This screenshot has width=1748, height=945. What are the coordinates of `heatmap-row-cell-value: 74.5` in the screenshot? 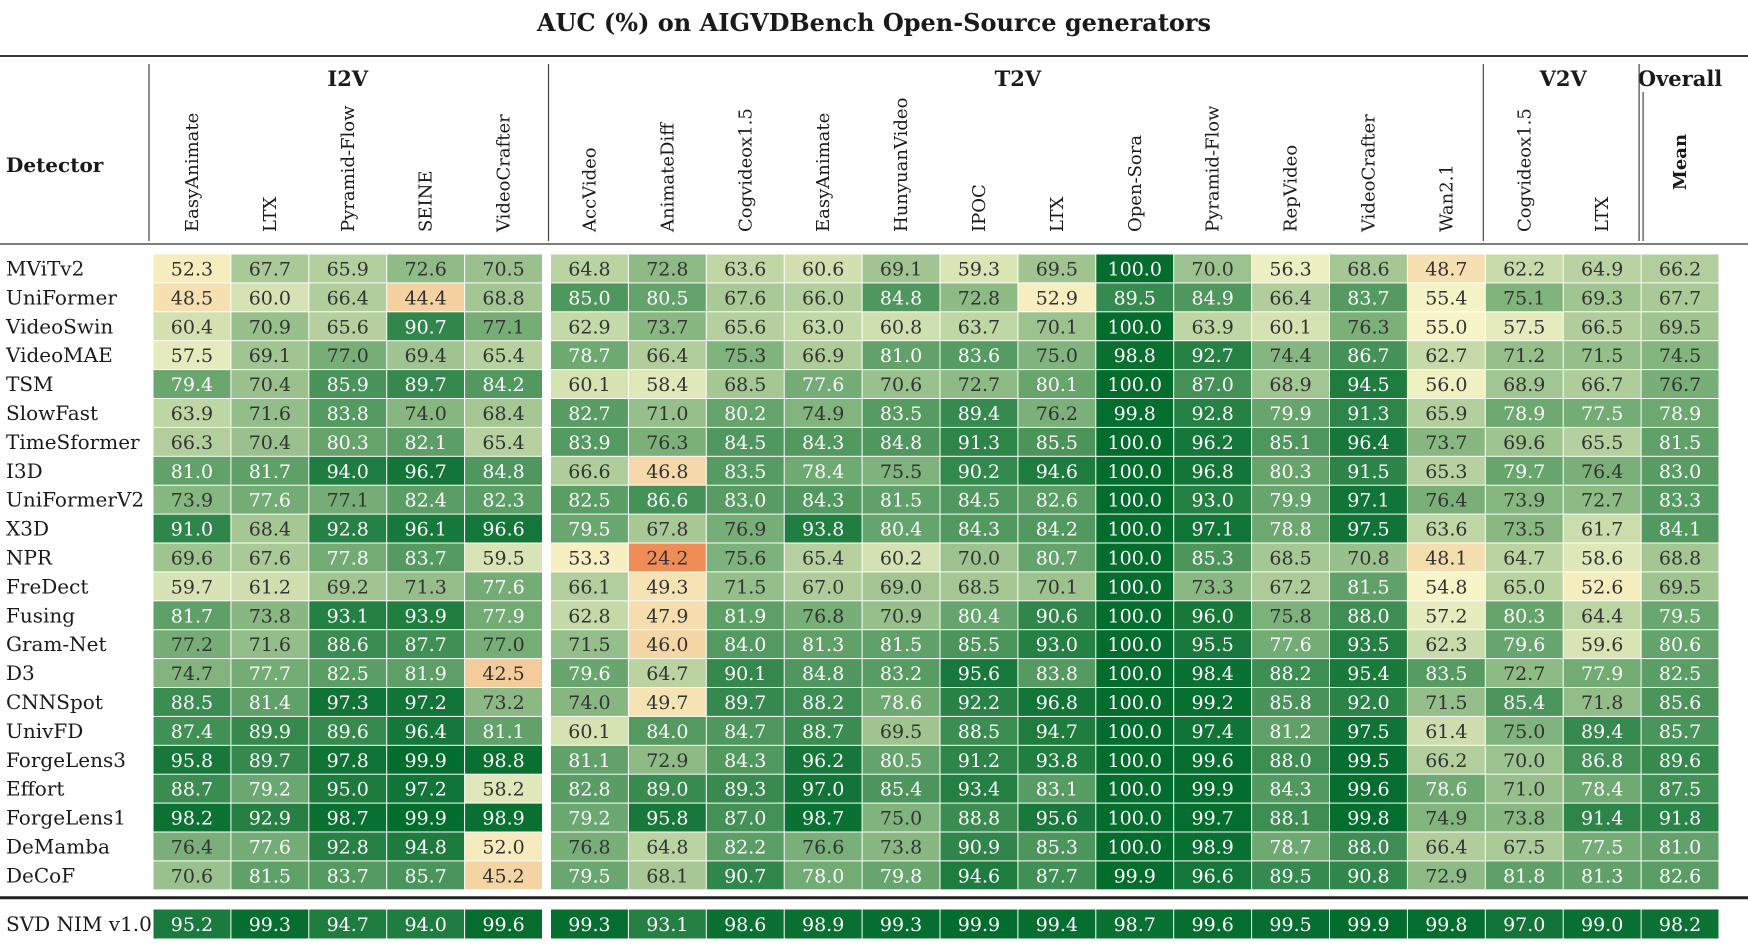 It's located at (1680, 356).